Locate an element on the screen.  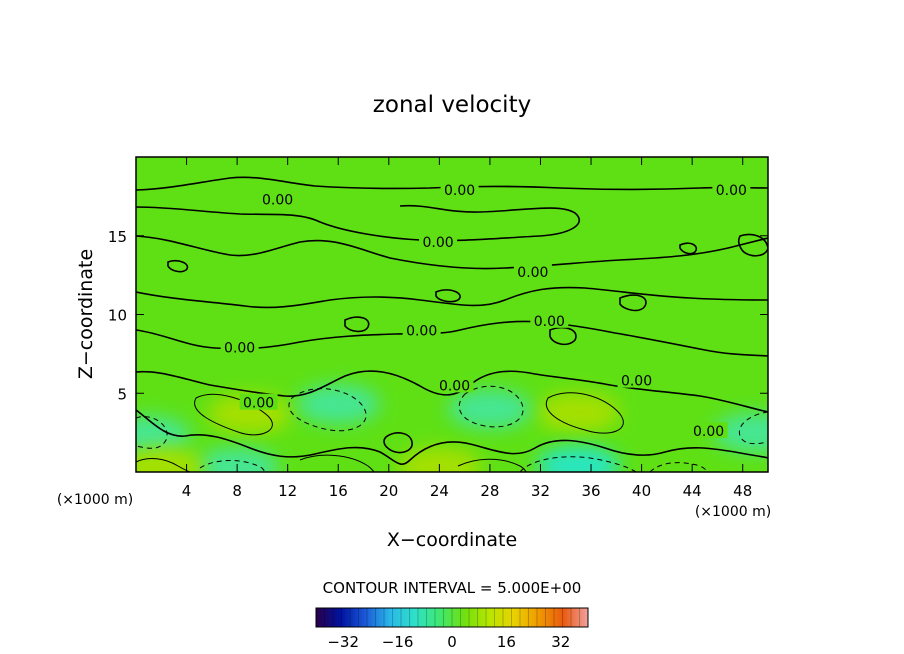
x-tick-label: 12 is located at coordinates (287, 491).